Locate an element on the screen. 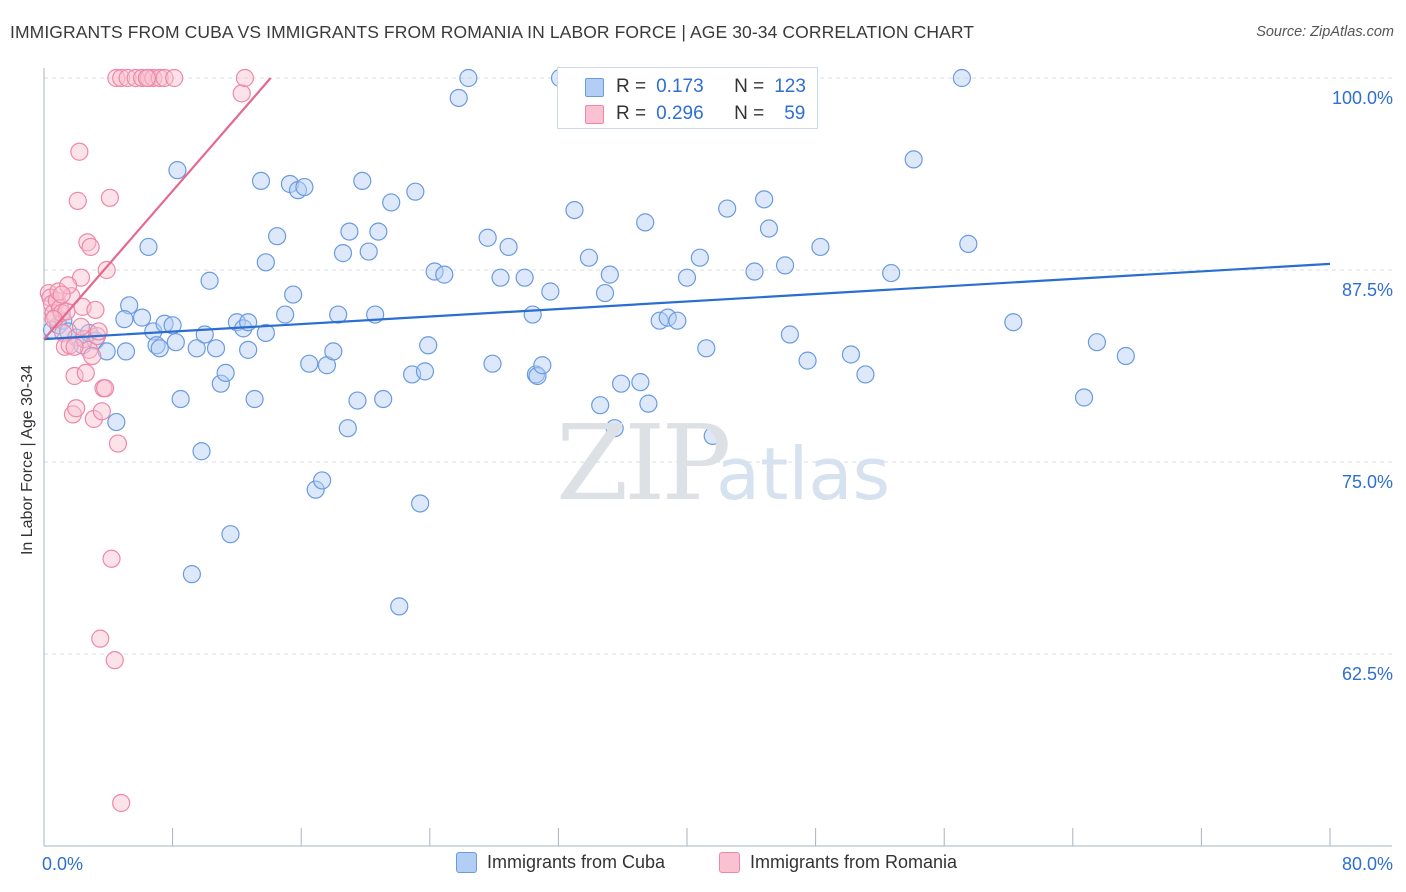 Image resolution: width=1406 pixels, height=892 pixels. y-tick-labels: 62.5% 75.0% 87.5% 100.0% is located at coordinates (1362, 386).